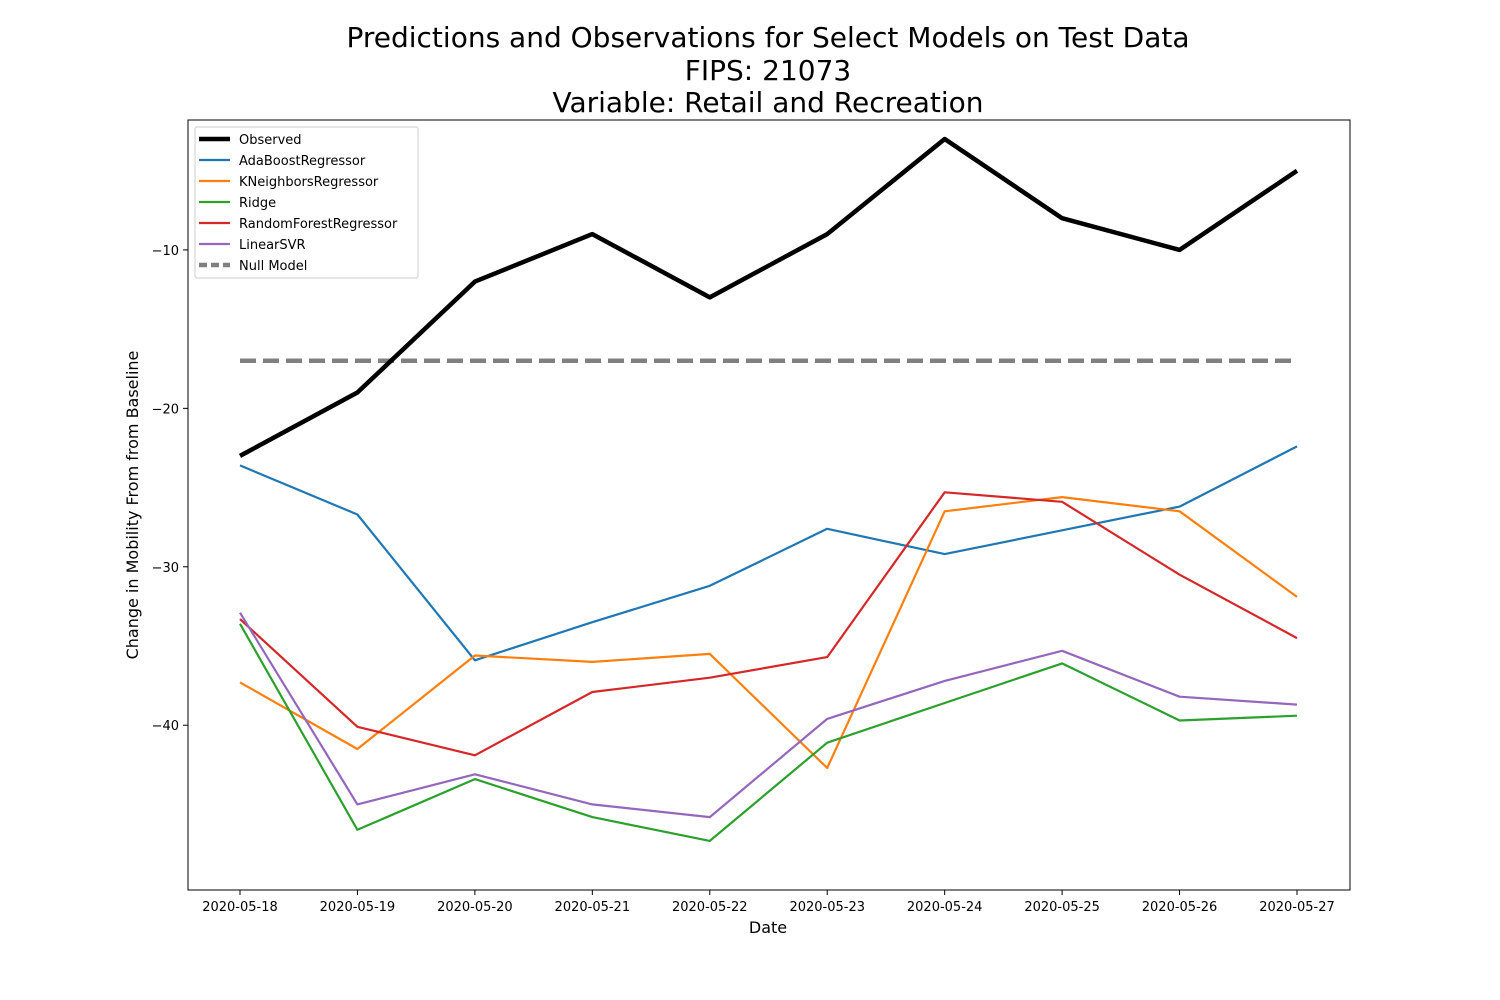 The image size is (1500, 1000). Describe the element at coordinates (165, 409) in the screenshot. I see `y-tick-label: −20` at that location.